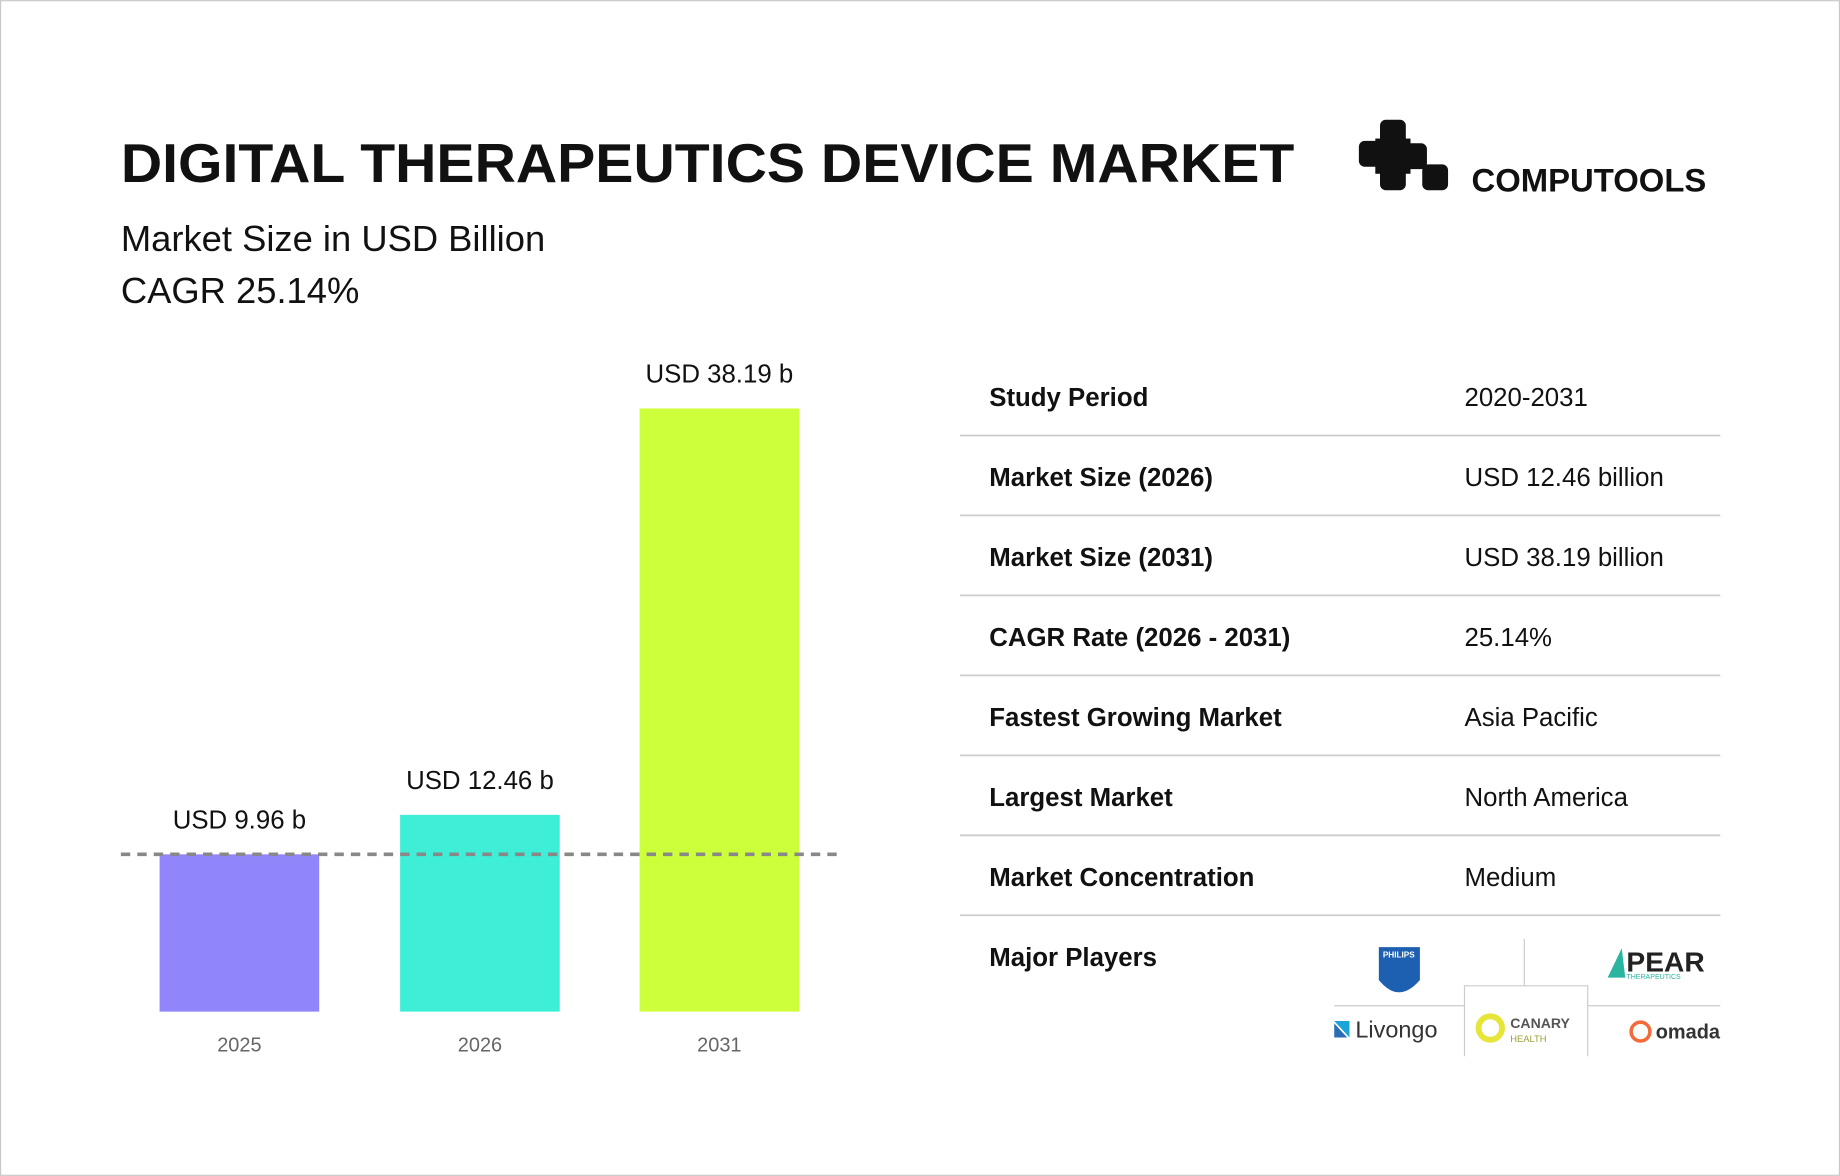 Image resolution: width=1840 pixels, height=1176 pixels. I want to click on row-label: Largest Market, so click(1081, 798).